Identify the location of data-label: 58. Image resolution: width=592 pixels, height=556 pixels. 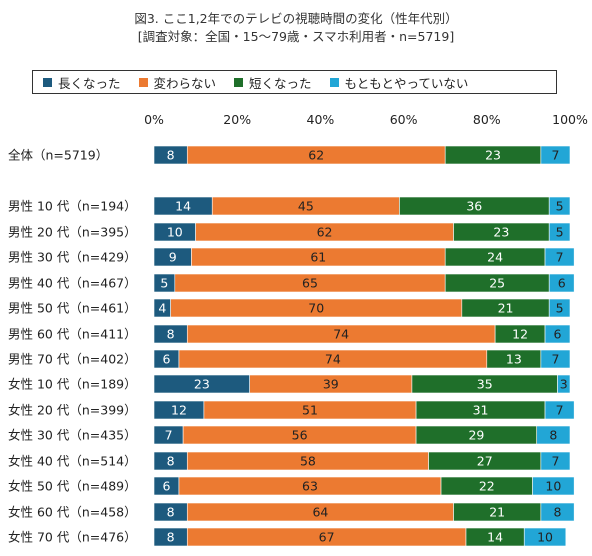
(308, 461).